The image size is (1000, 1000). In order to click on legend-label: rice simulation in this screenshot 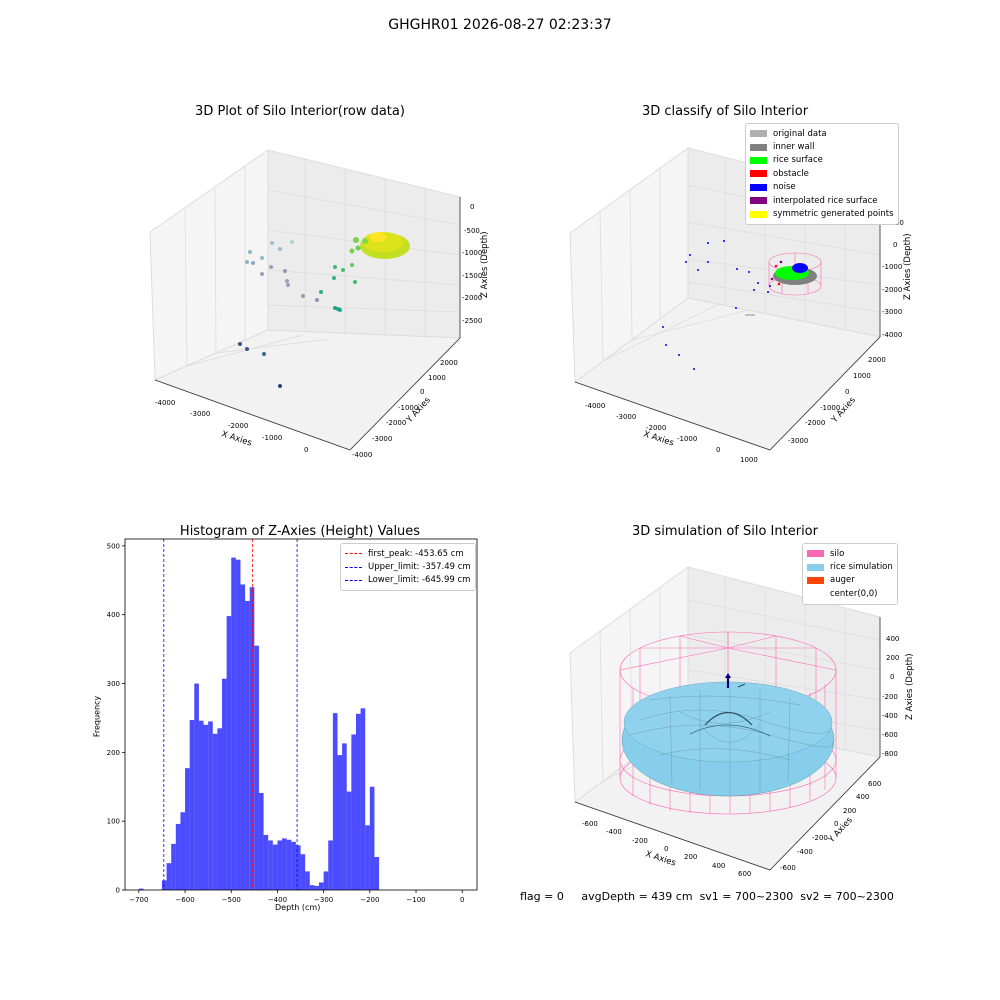, I will do `click(861, 567)`.